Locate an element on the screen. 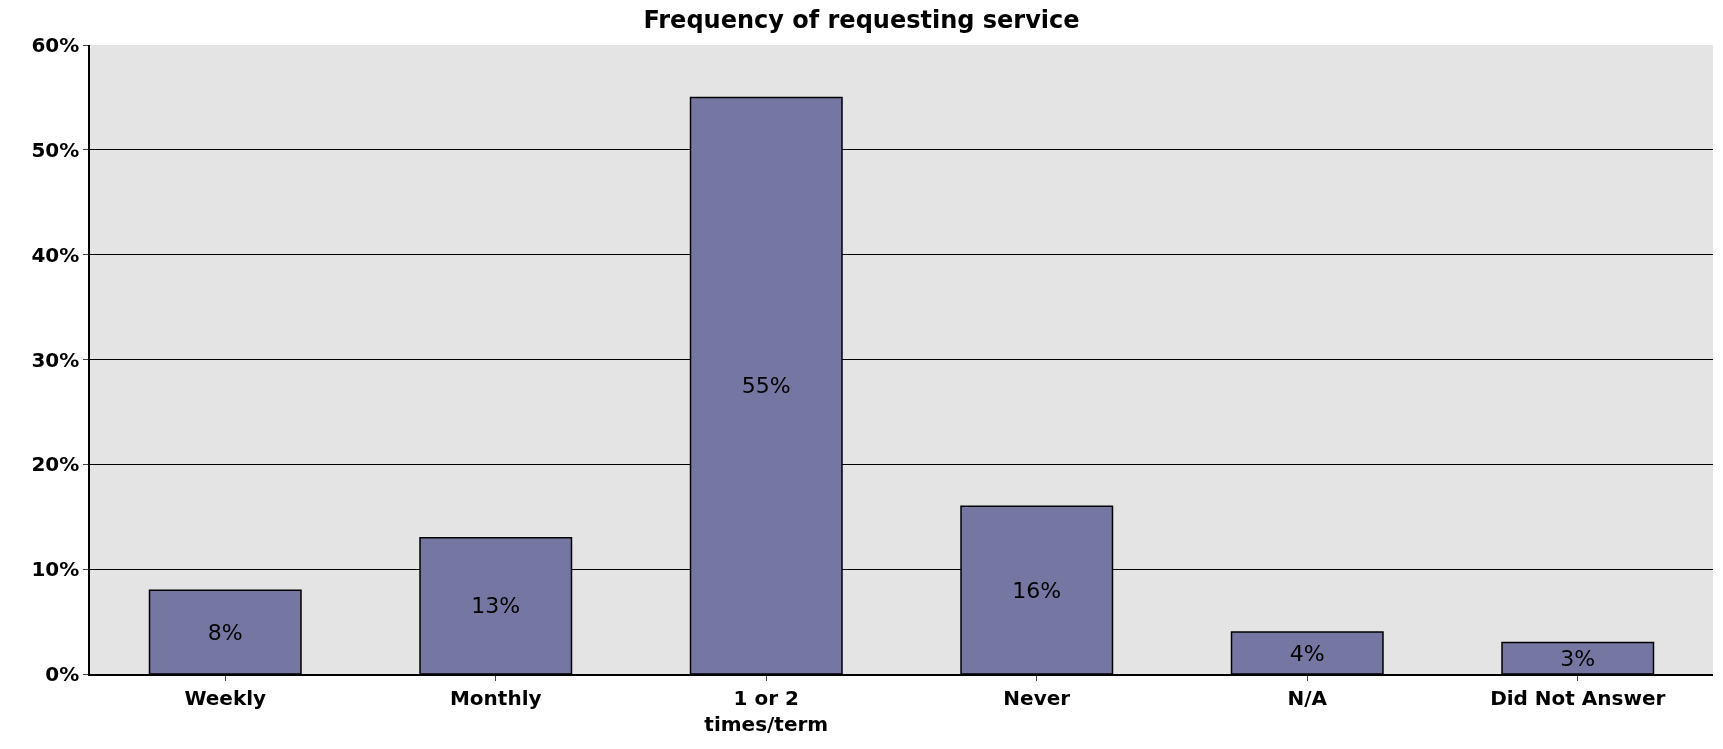 The height and width of the screenshot is (749, 1723). y-tick-label: 10% is located at coordinates (55, 569).